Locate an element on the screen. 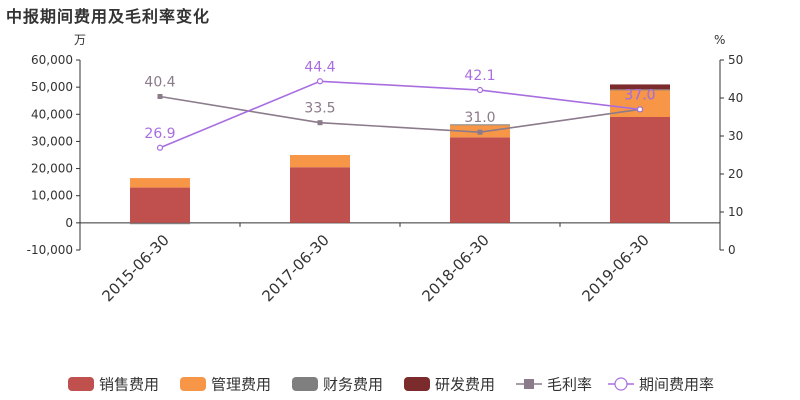  legend-label-研发费用: 研发费用 is located at coordinates (465, 385).